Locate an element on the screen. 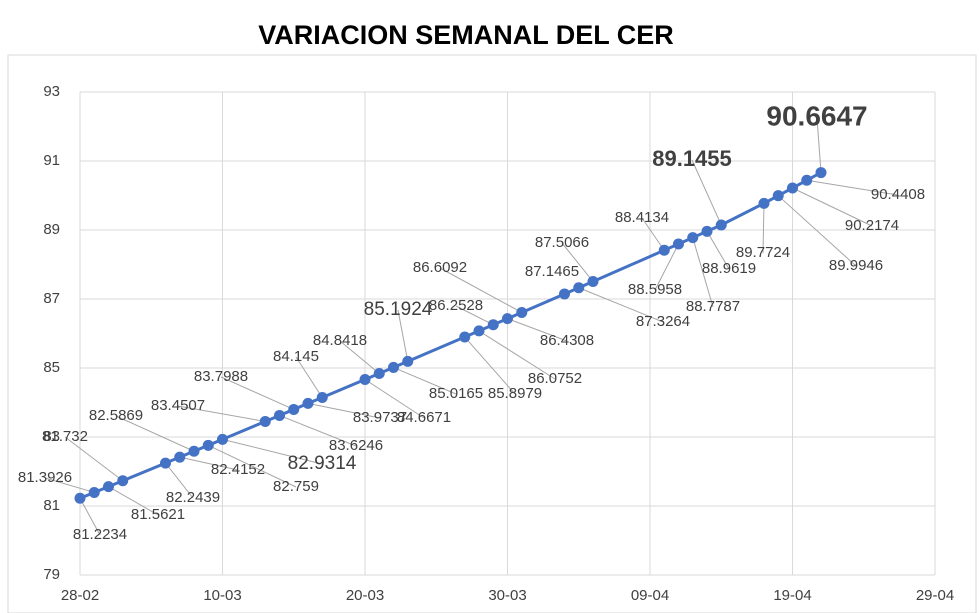  data-label: 82.759 is located at coordinates (296, 486).